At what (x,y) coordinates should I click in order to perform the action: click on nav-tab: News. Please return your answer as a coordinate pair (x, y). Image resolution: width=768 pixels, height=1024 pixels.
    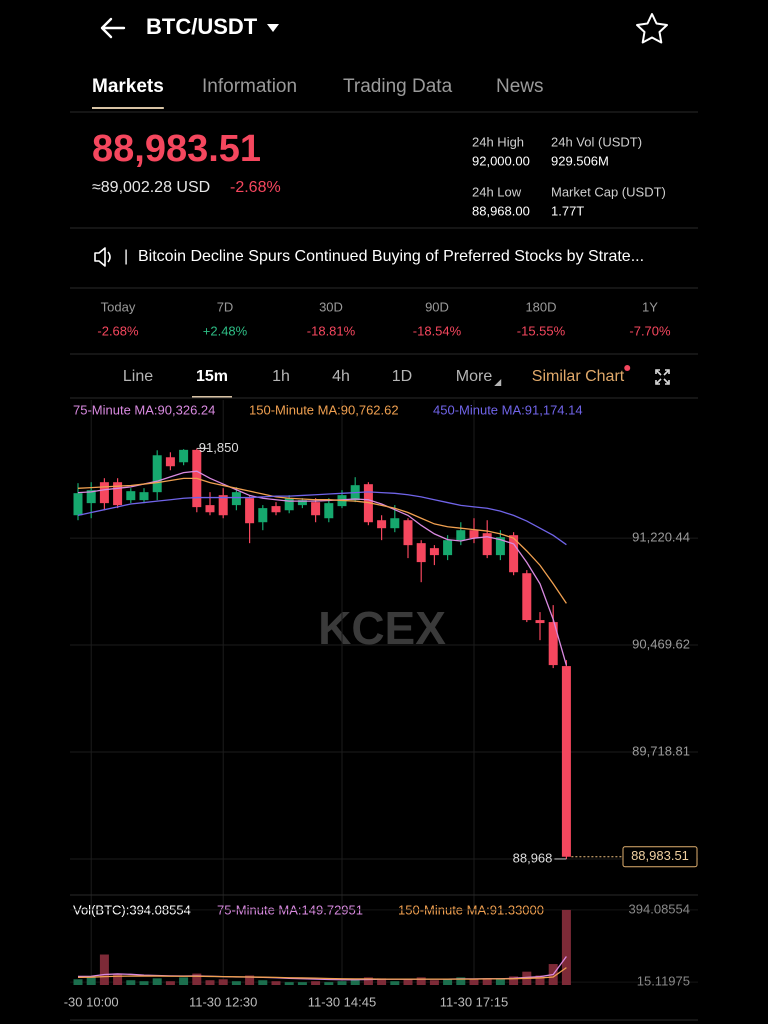
    Looking at the image, I should click on (520, 86).